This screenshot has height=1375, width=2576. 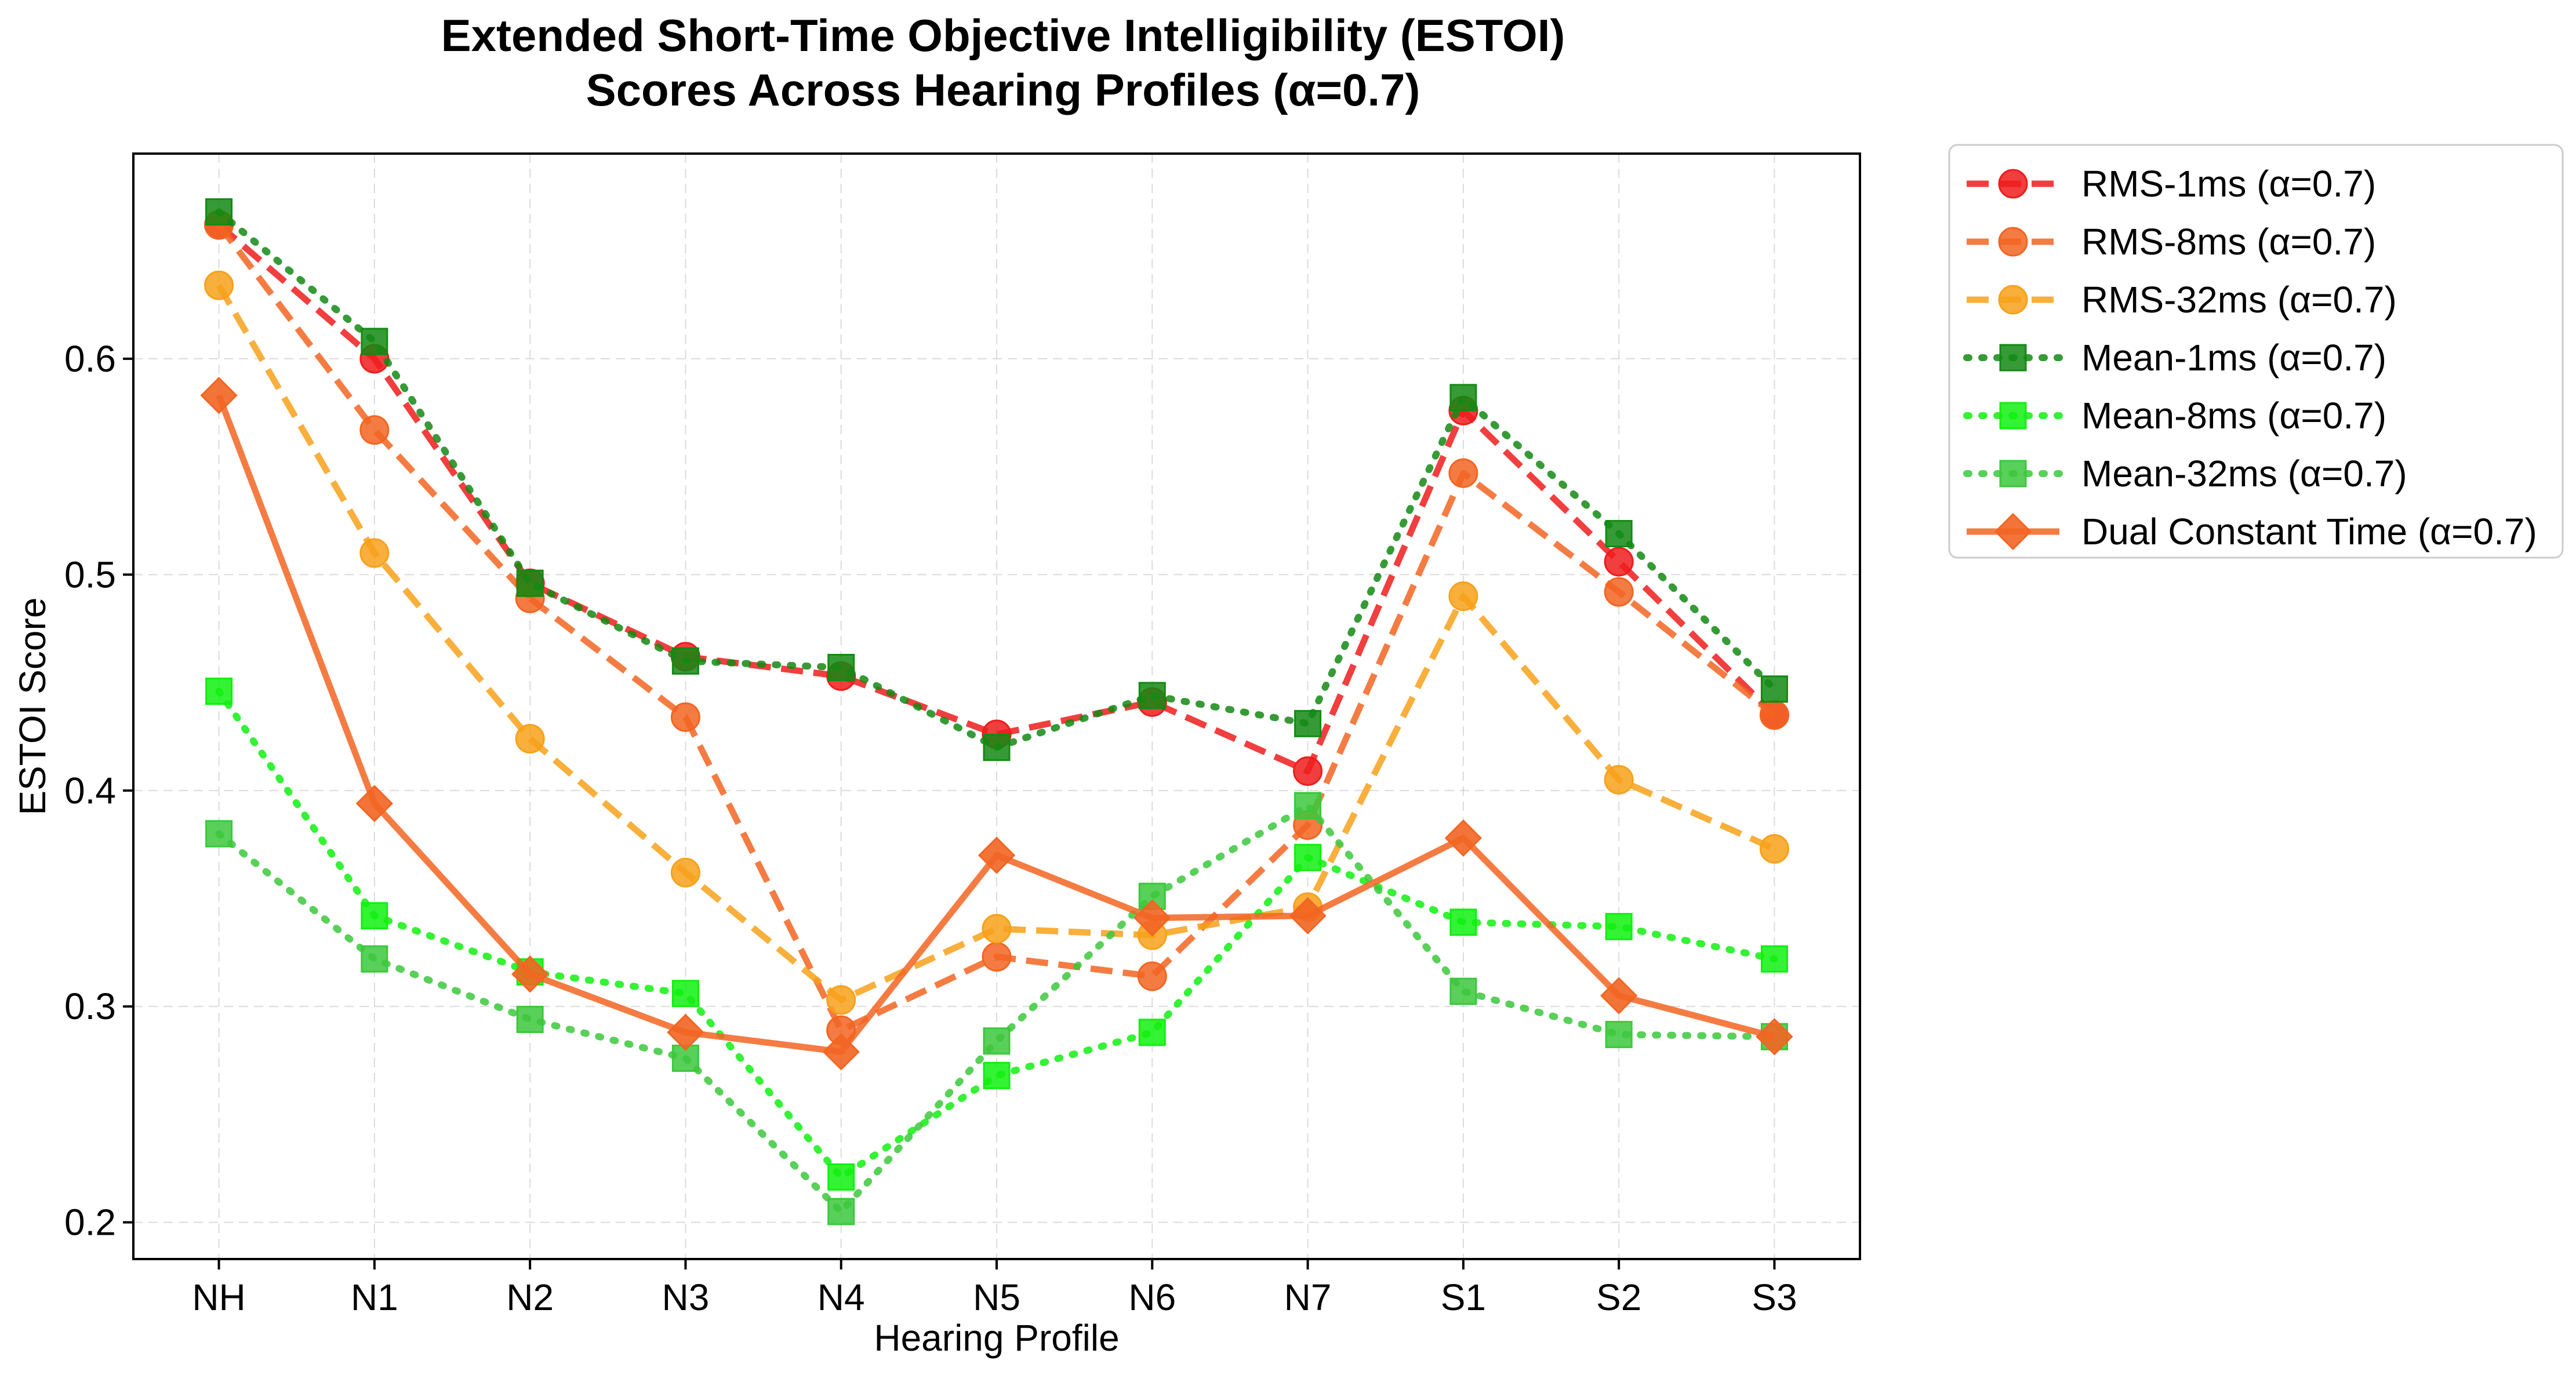 I want to click on legend-frame, so click(x=2256, y=351).